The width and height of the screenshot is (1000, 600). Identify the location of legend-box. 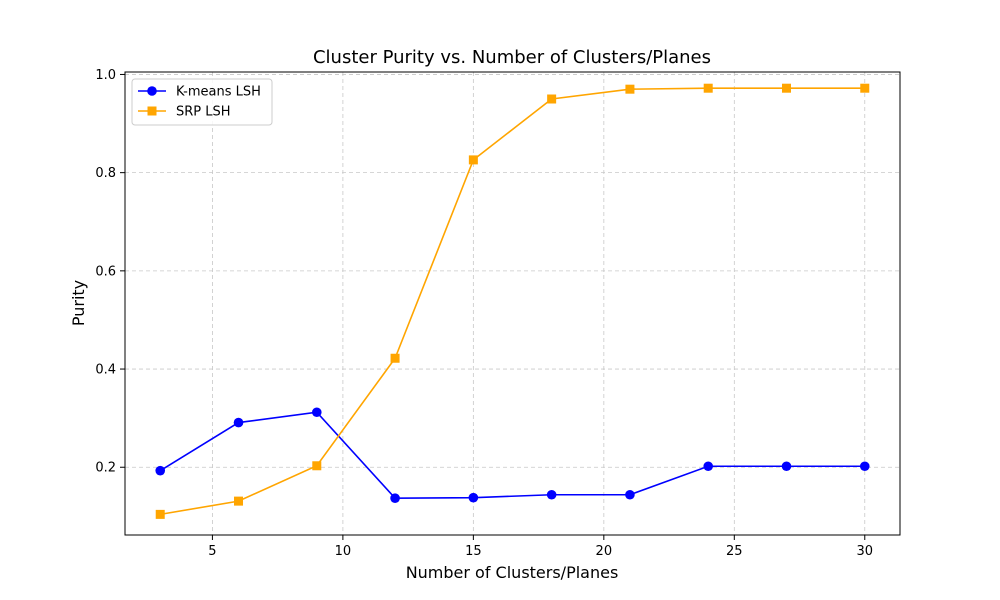
(202, 102).